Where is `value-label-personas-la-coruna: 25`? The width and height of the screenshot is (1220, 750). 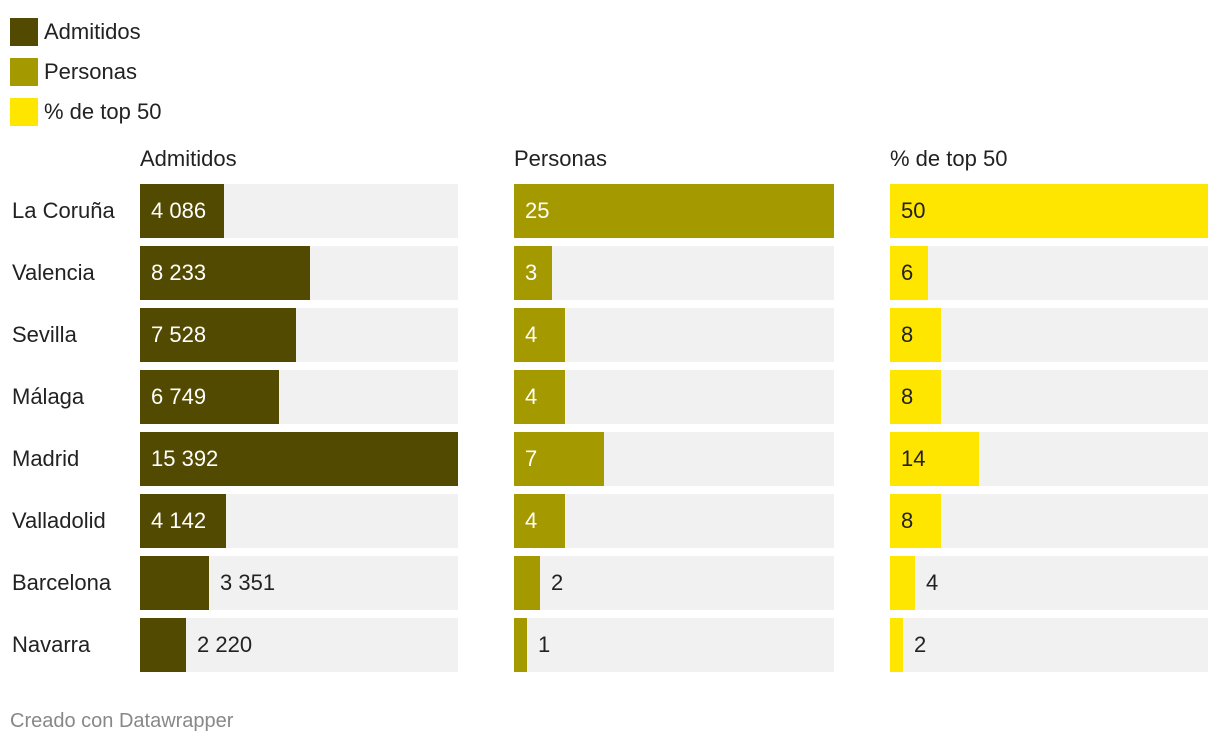 value-label-personas-la-coruna: 25 is located at coordinates (537, 210).